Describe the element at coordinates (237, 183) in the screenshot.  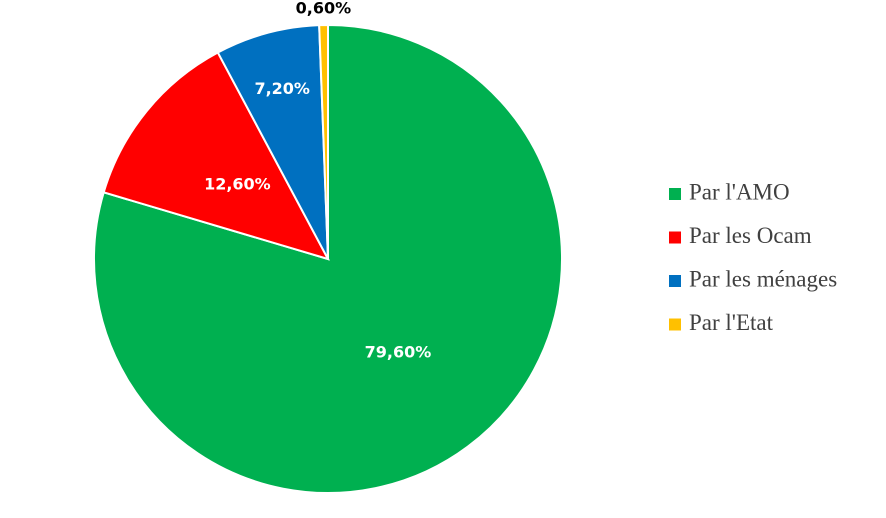
I see `value-label: 12,60%` at that location.